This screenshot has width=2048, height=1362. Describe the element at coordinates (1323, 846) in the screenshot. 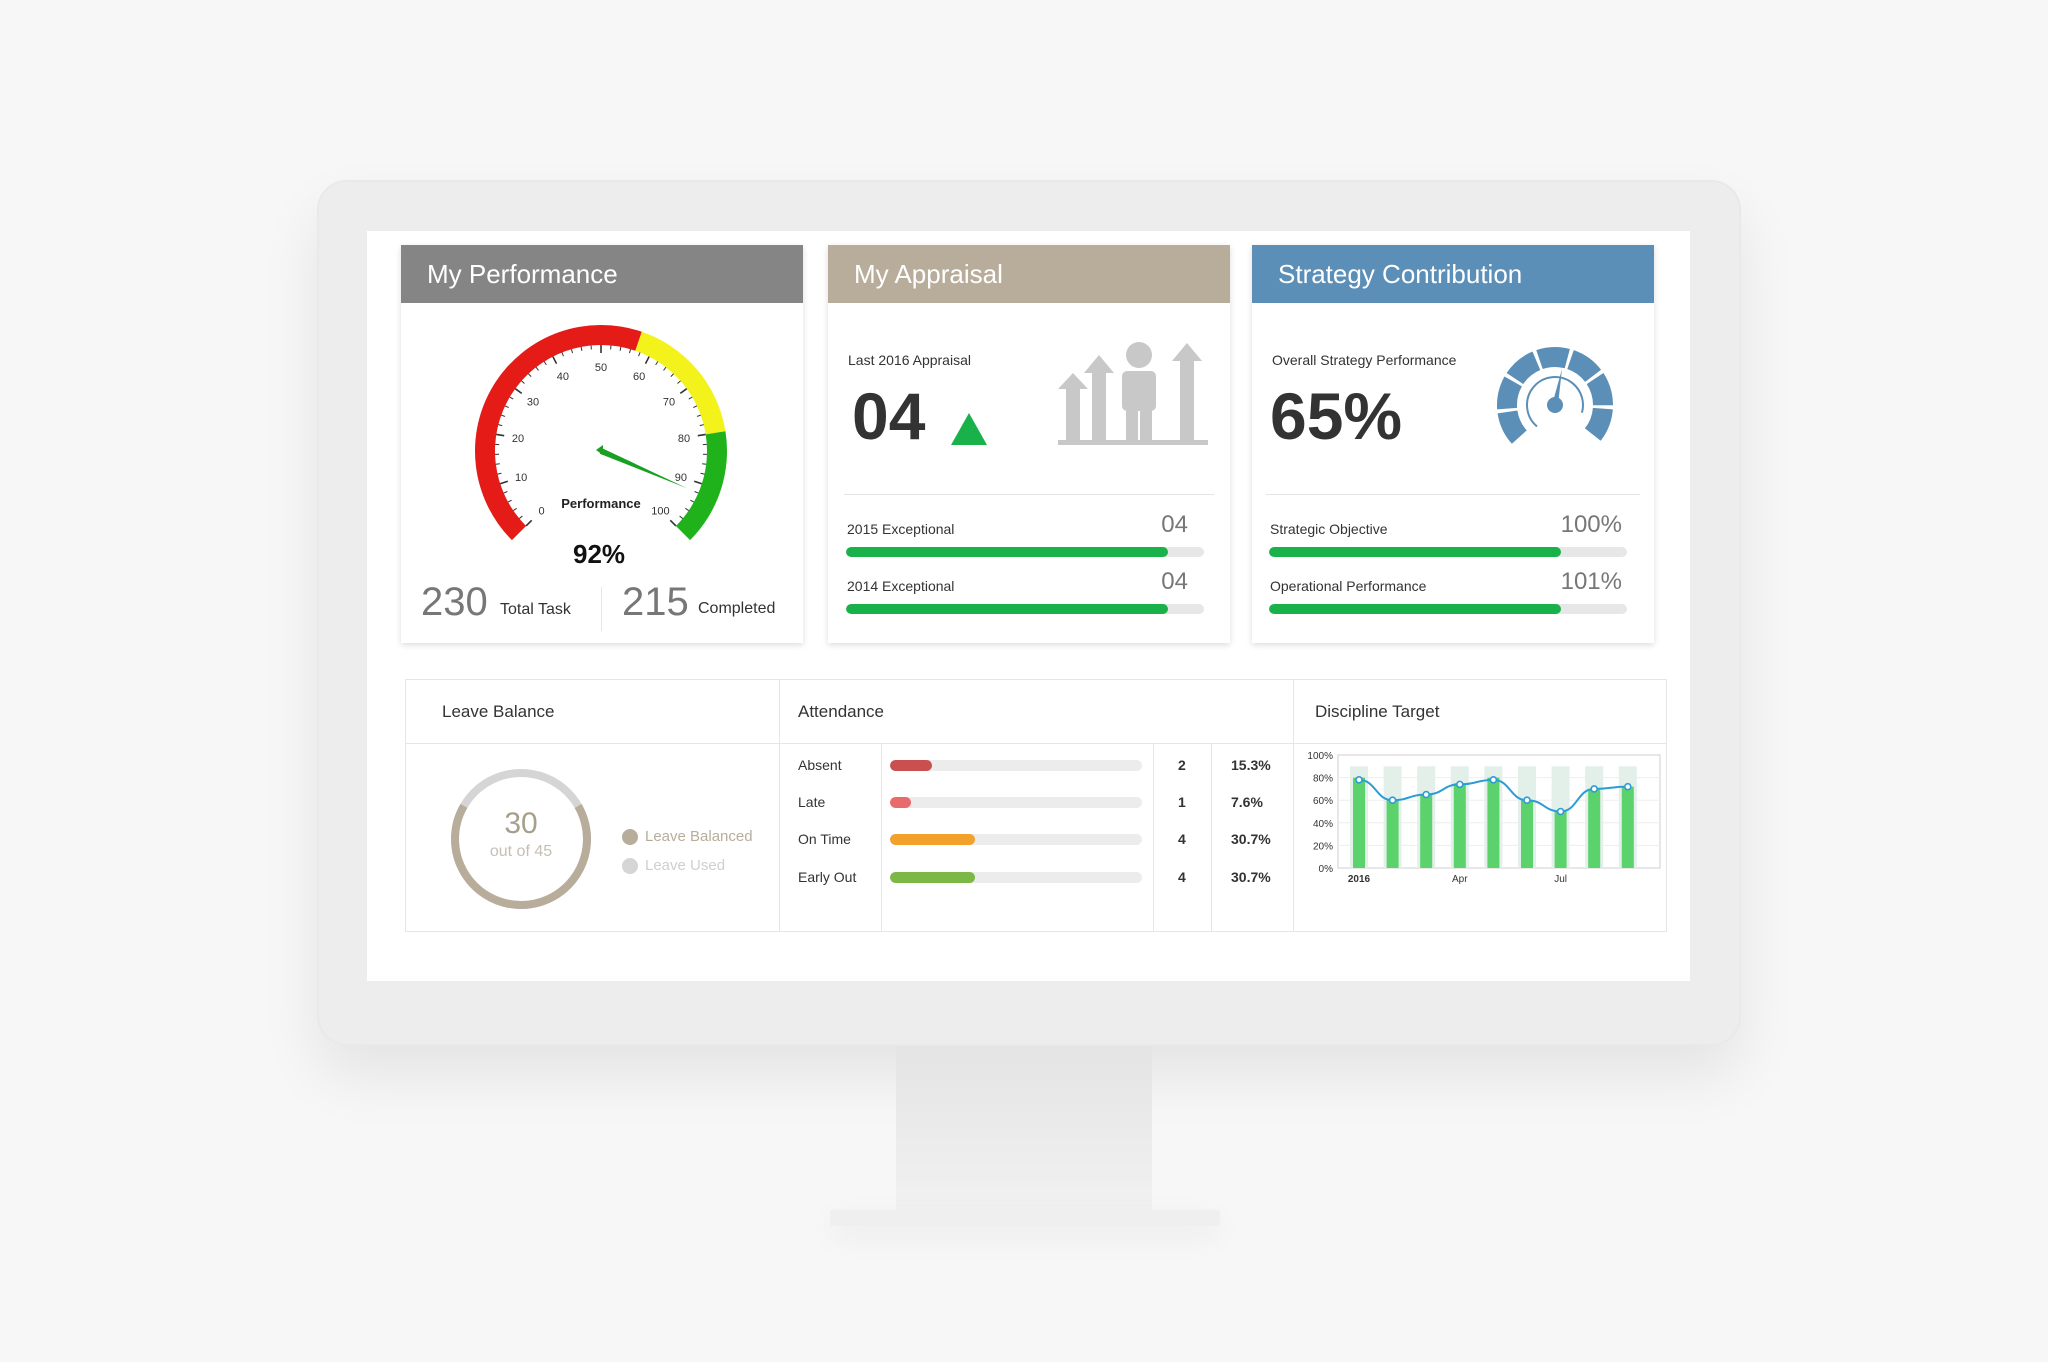

I see `chart-y-tick: 20%` at that location.